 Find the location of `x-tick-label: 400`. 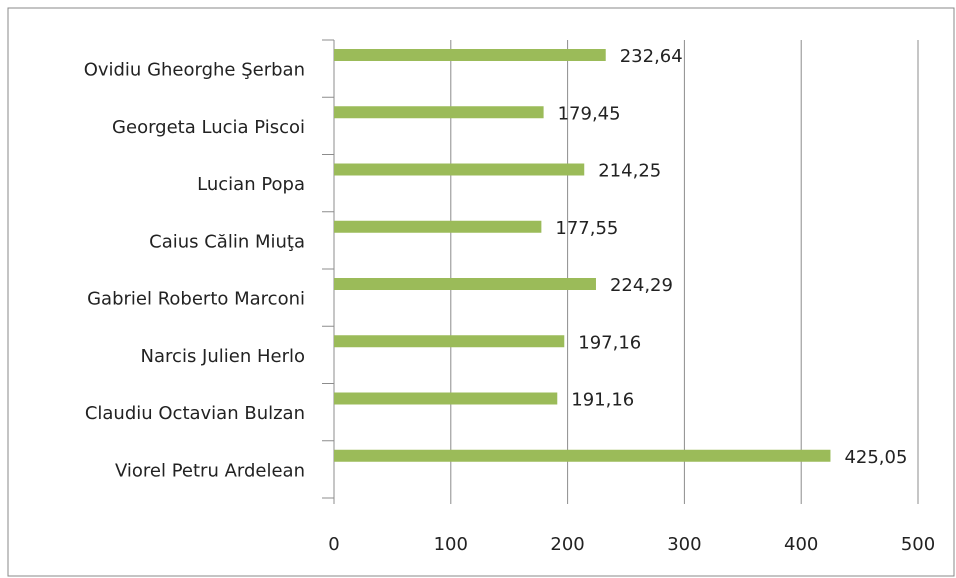

x-tick-label: 400 is located at coordinates (801, 544).